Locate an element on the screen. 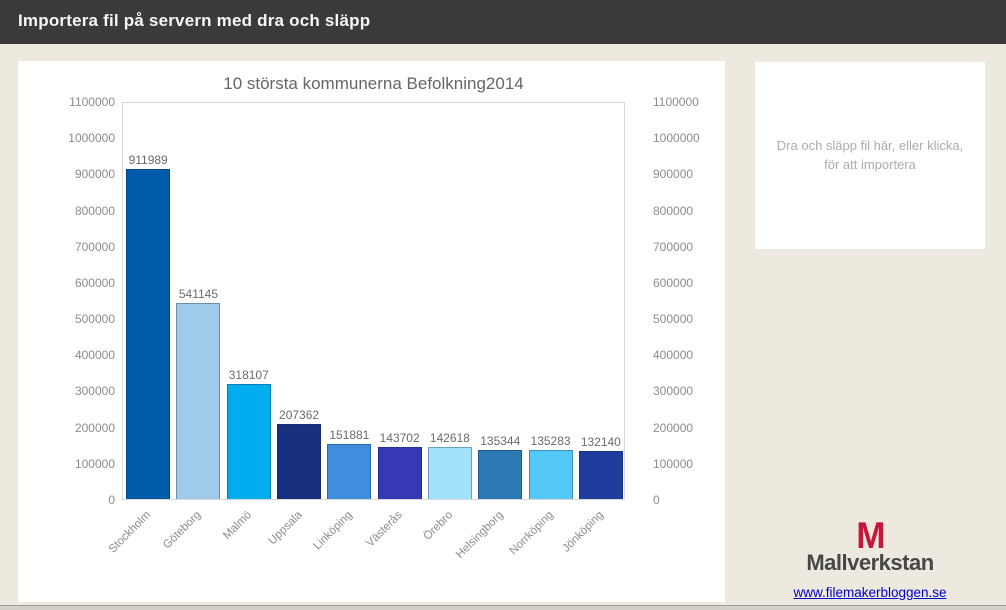 The image size is (1006, 610). x-axis-label: Uppsala is located at coordinates (285, 528).